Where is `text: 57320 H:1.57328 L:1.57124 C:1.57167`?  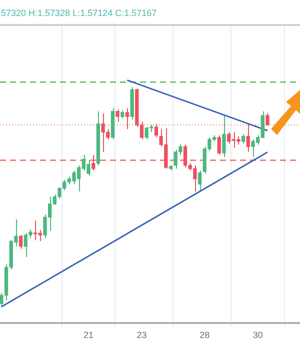 text: 57320 H:1.57328 L:1.57124 C:1.57167 is located at coordinates (150, 13).